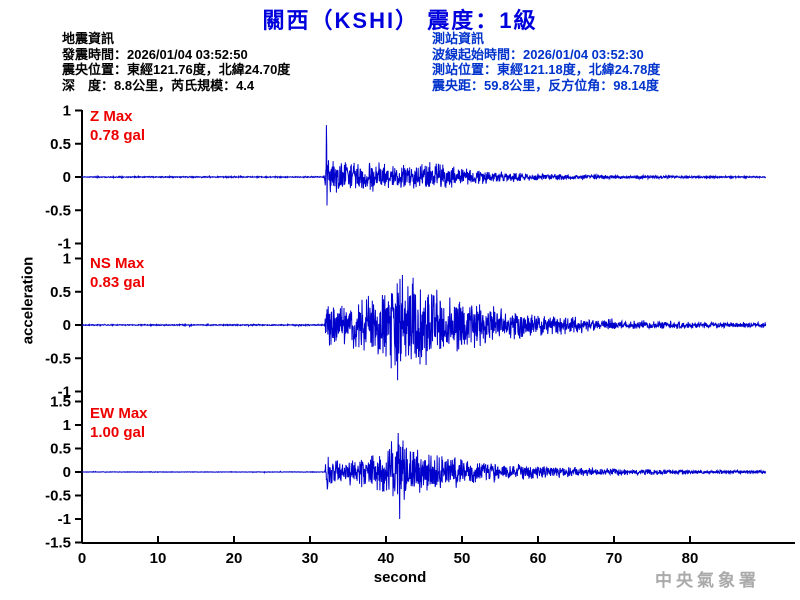 Image resolution: width=800 pixels, height=600 pixels. Describe the element at coordinates (118, 135) in the screenshot. I see `z-max-value: 0.78 gal` at that location.